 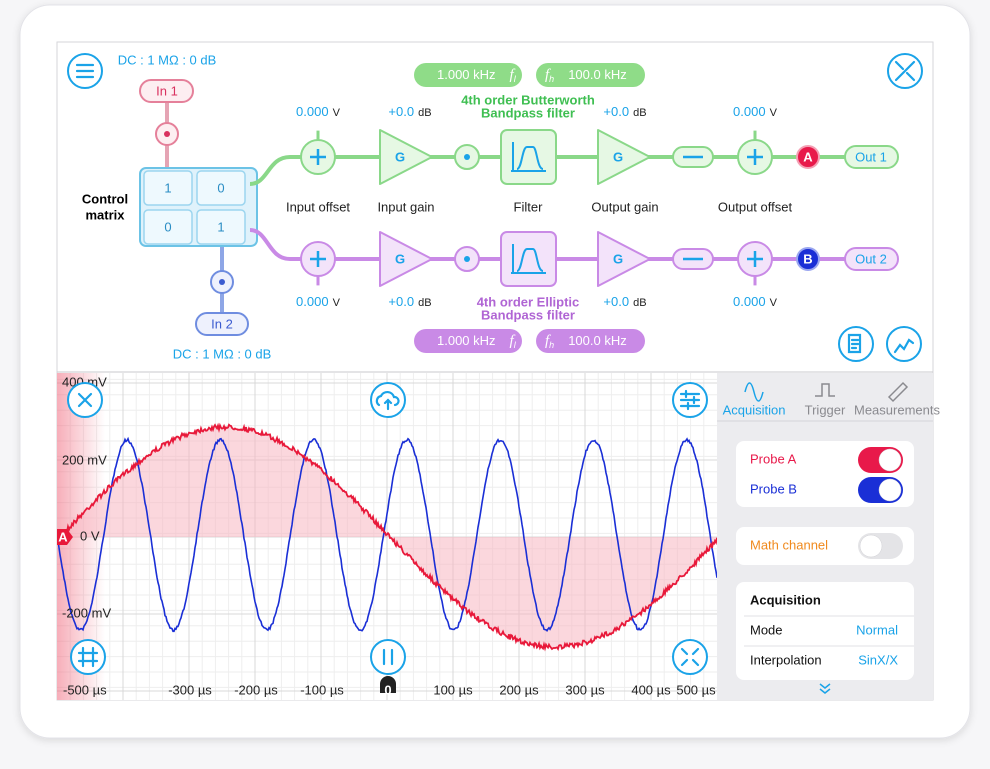 What do you see at coordinates (85, 71) in the screenshot?
I see `menu-button` at bounding box center [85, 71].